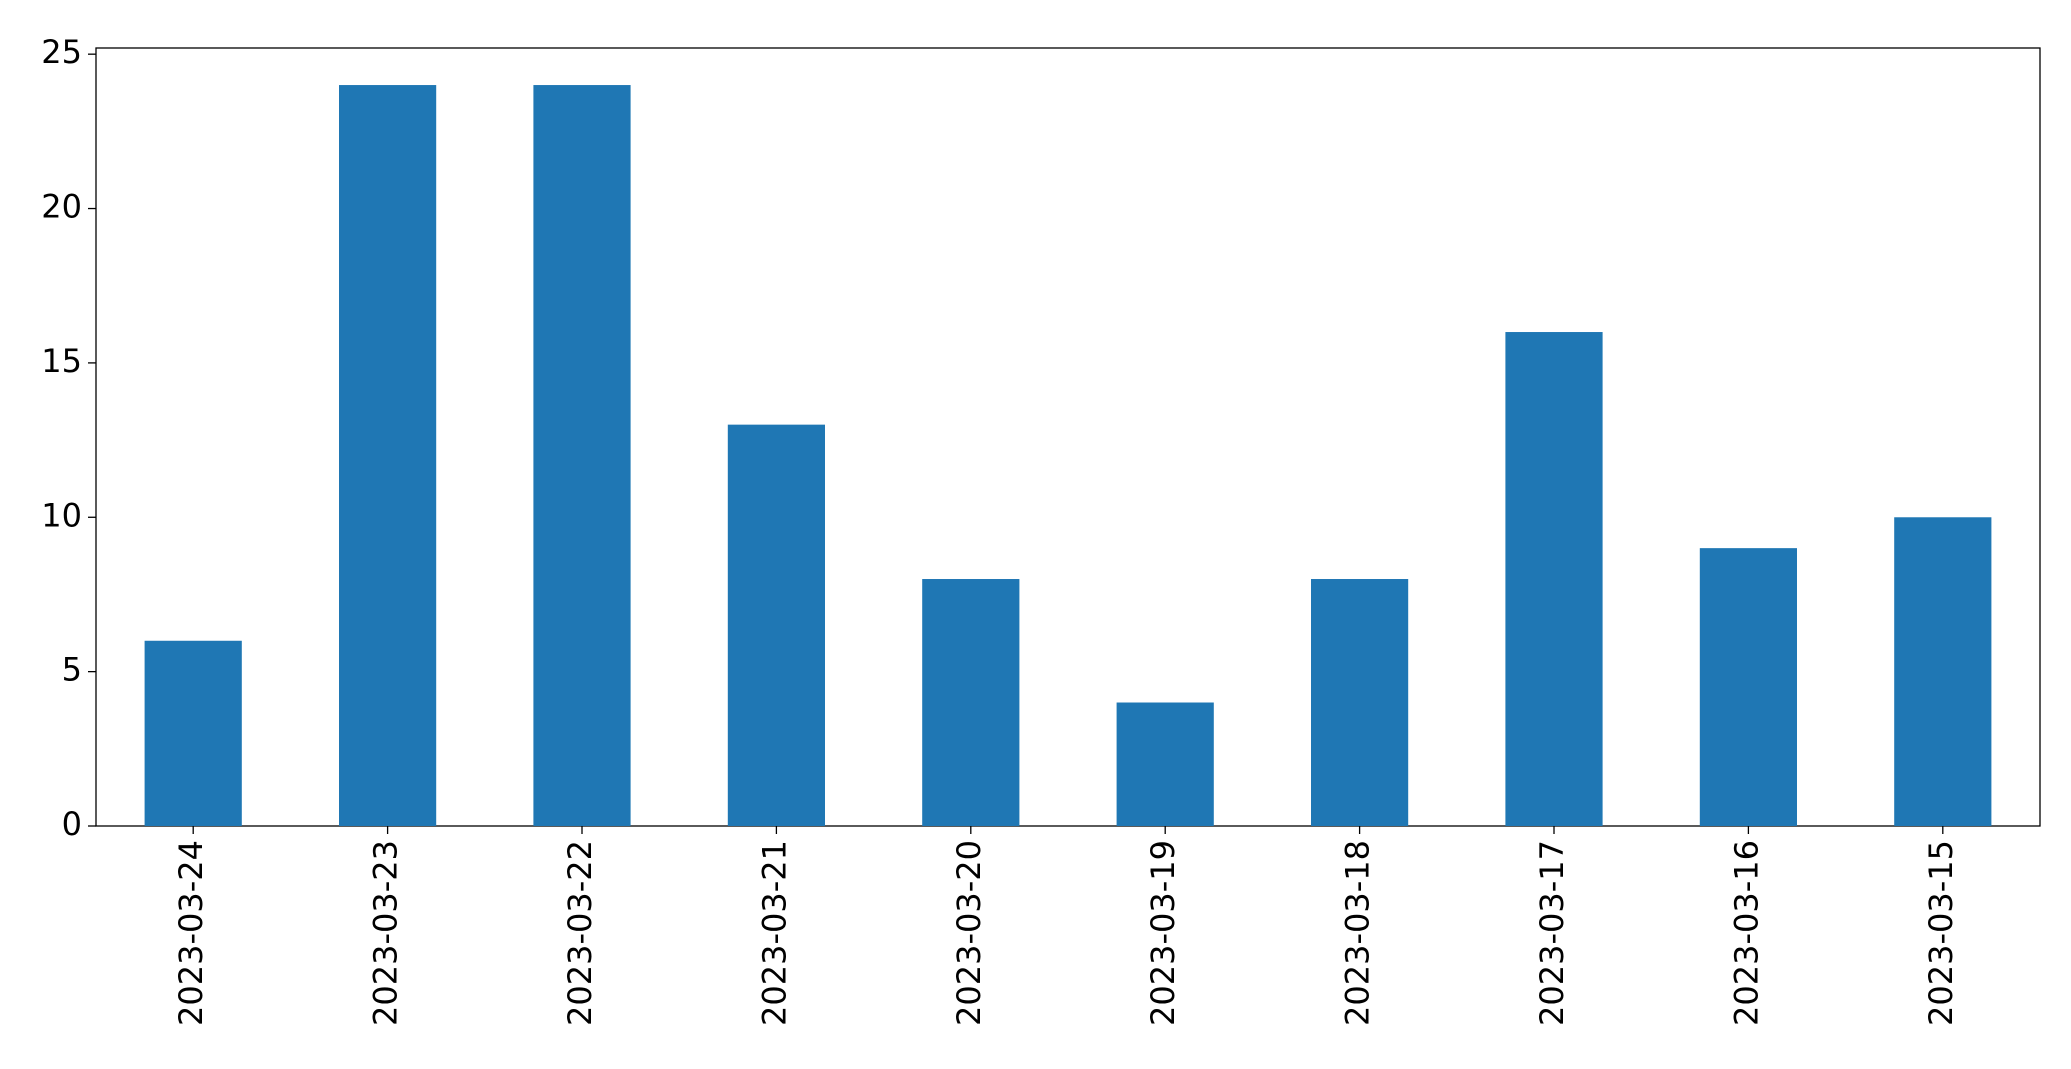  Describe the element at coordinates (72, 670) in the screenshot. I see `y-tick-label: 5` at that location.